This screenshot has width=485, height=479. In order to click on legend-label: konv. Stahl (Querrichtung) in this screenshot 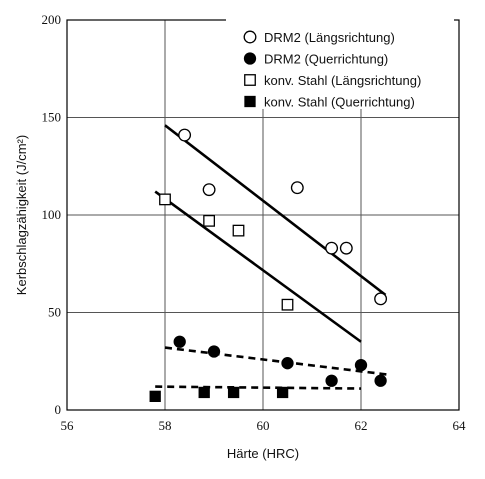, I will do `click(339, 102)`.